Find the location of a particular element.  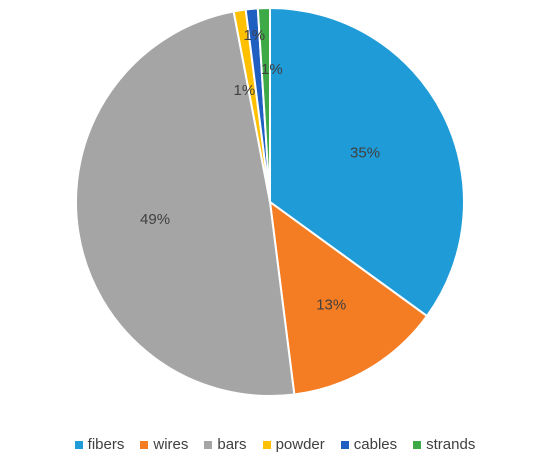

data-label-cables: 1% is located at coordinates (254, 35).